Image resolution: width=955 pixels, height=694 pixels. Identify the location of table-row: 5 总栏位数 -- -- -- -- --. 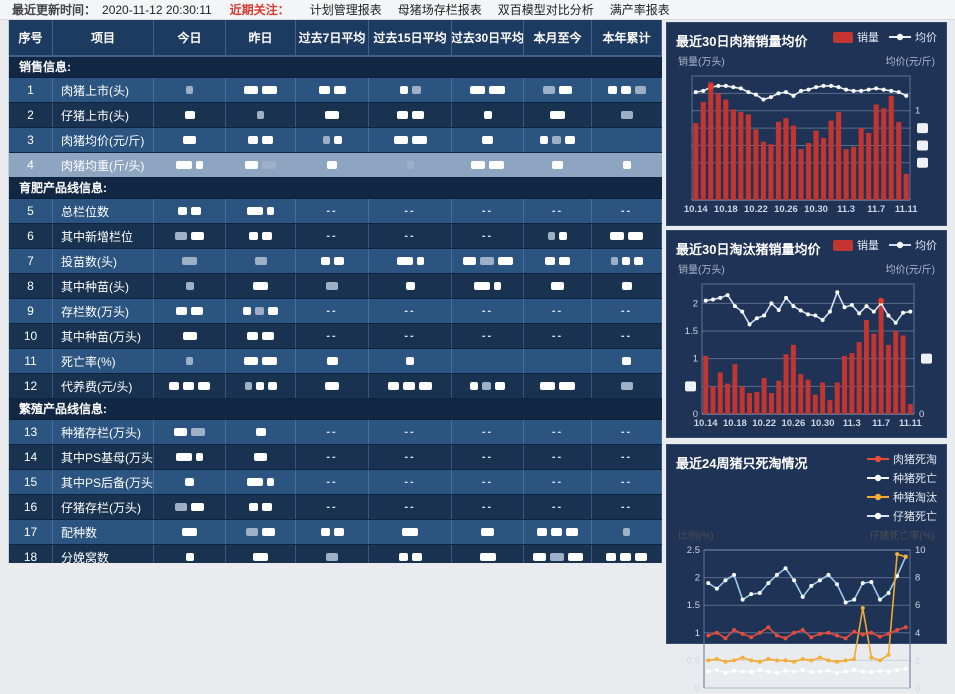
(335, 211).